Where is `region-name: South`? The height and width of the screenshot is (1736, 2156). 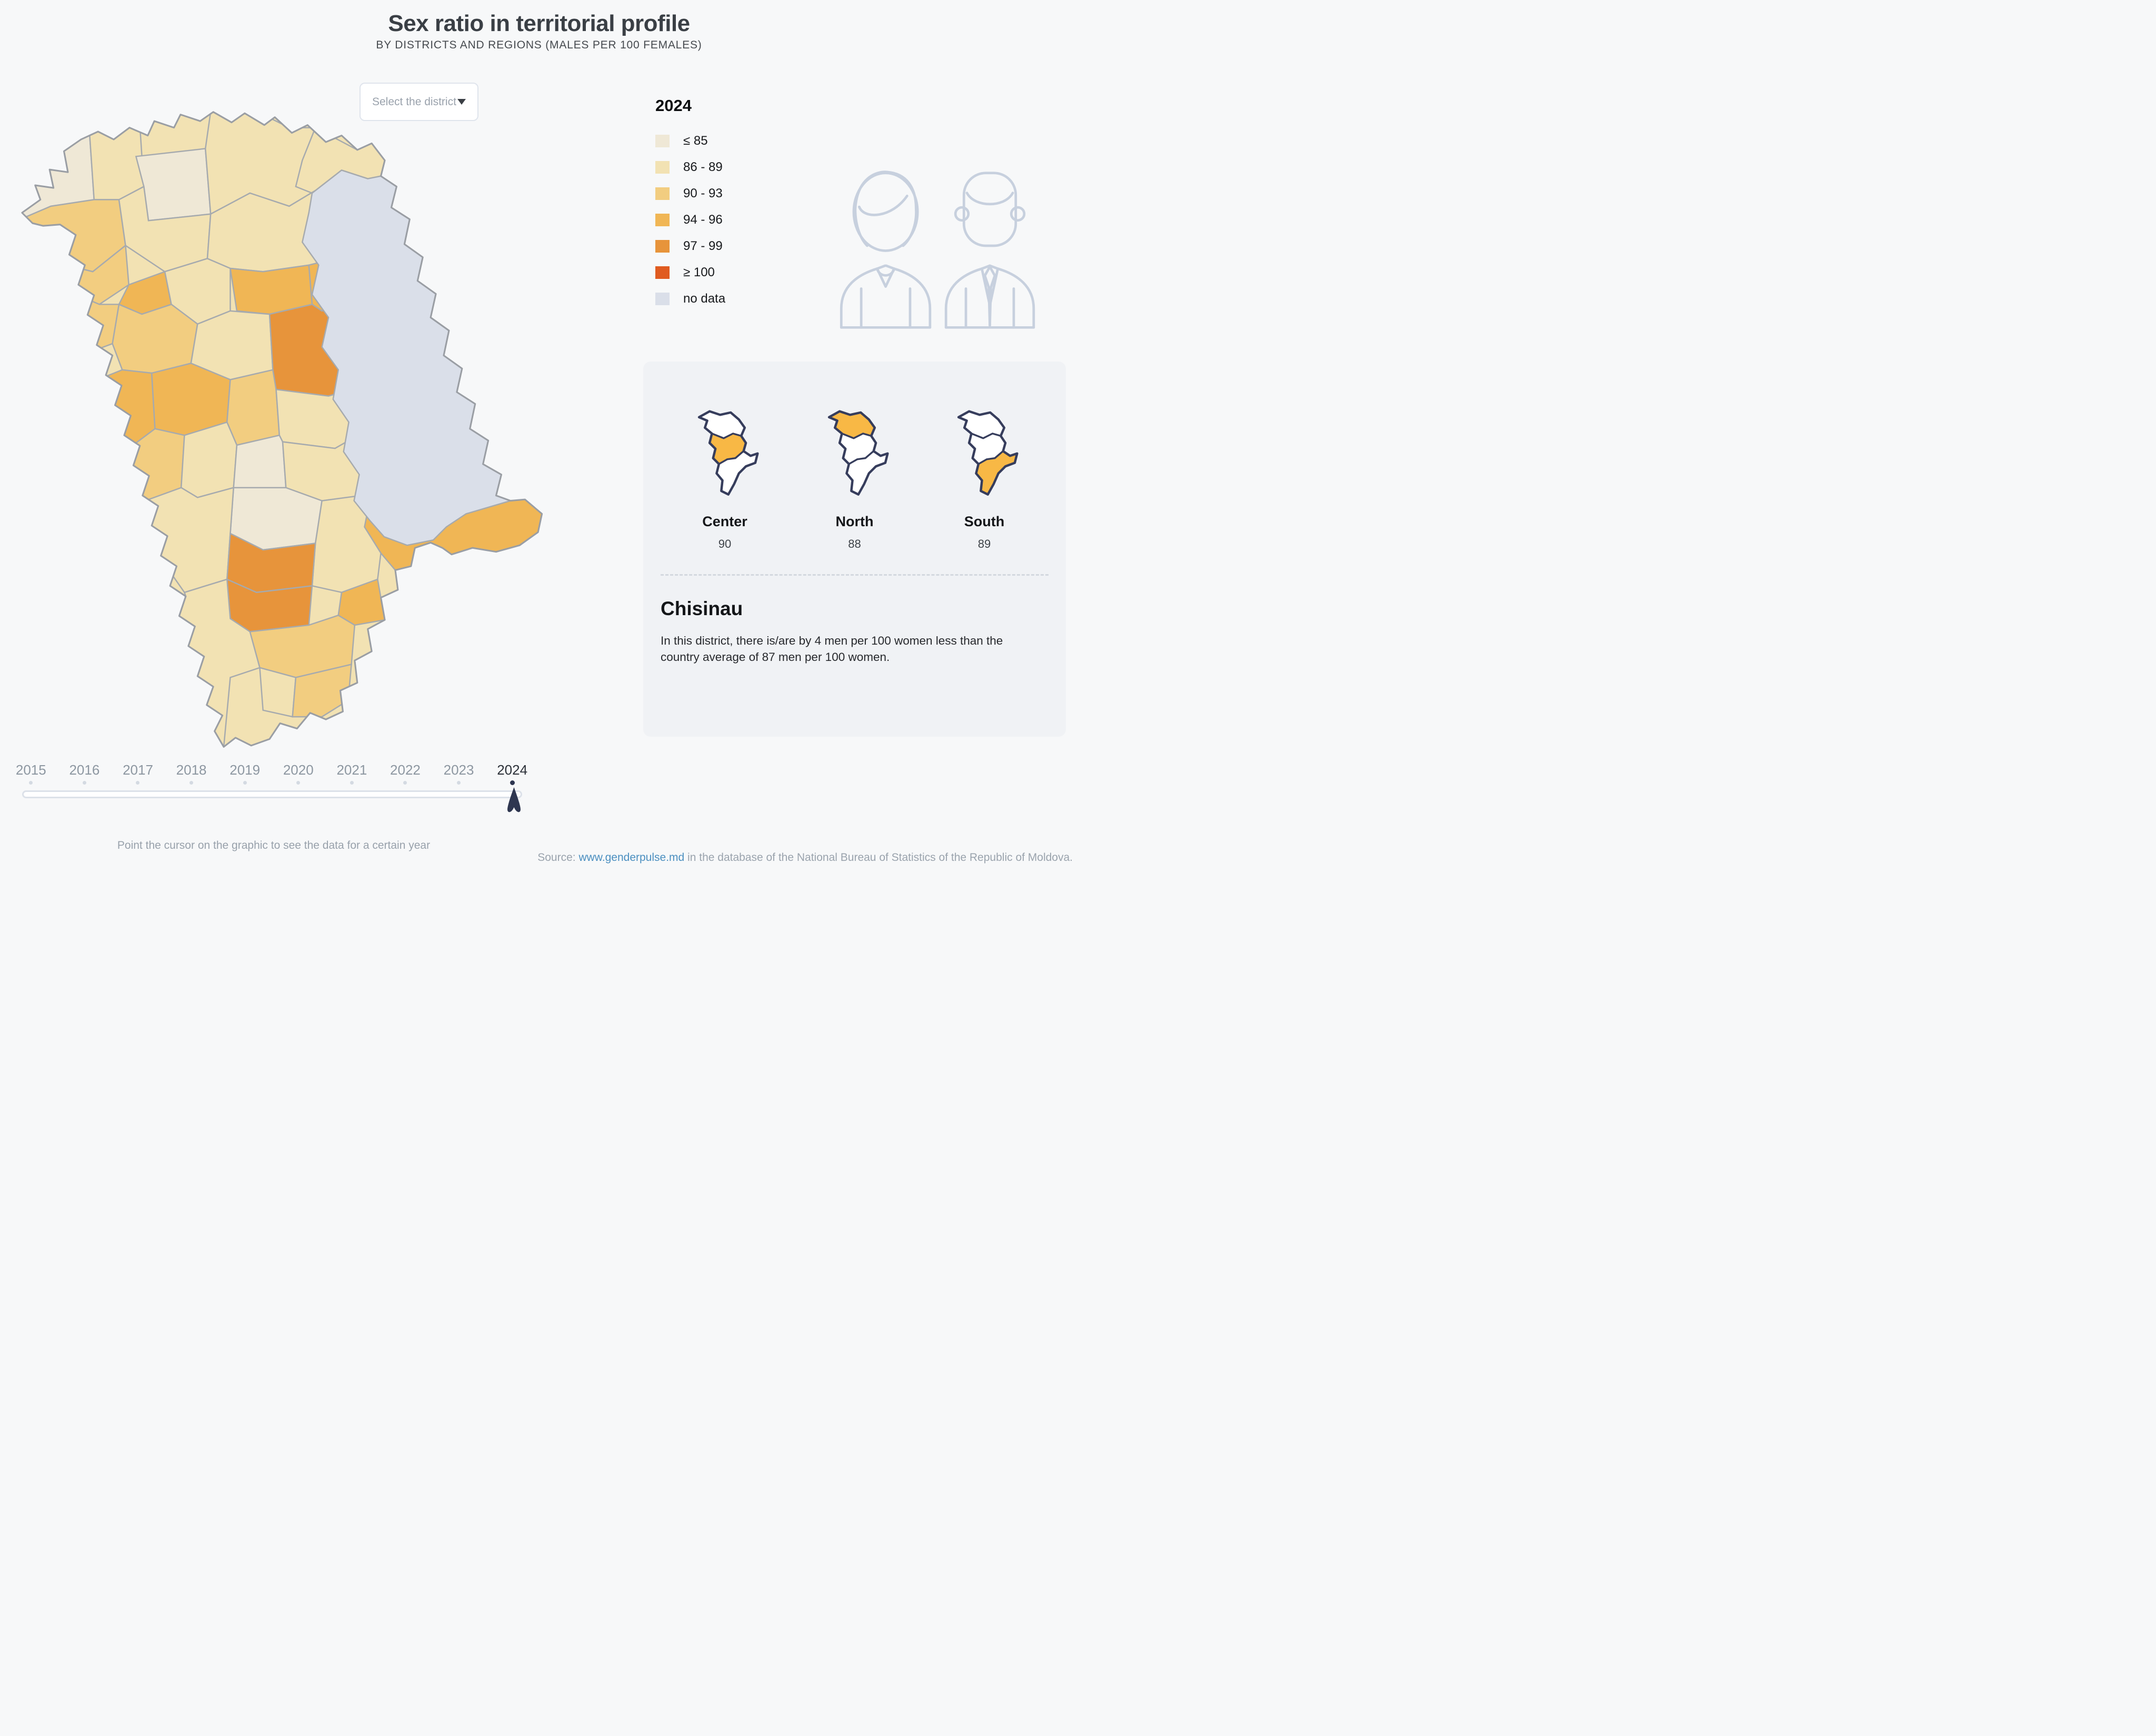
region-name: South is located at coordinates (984, 521).